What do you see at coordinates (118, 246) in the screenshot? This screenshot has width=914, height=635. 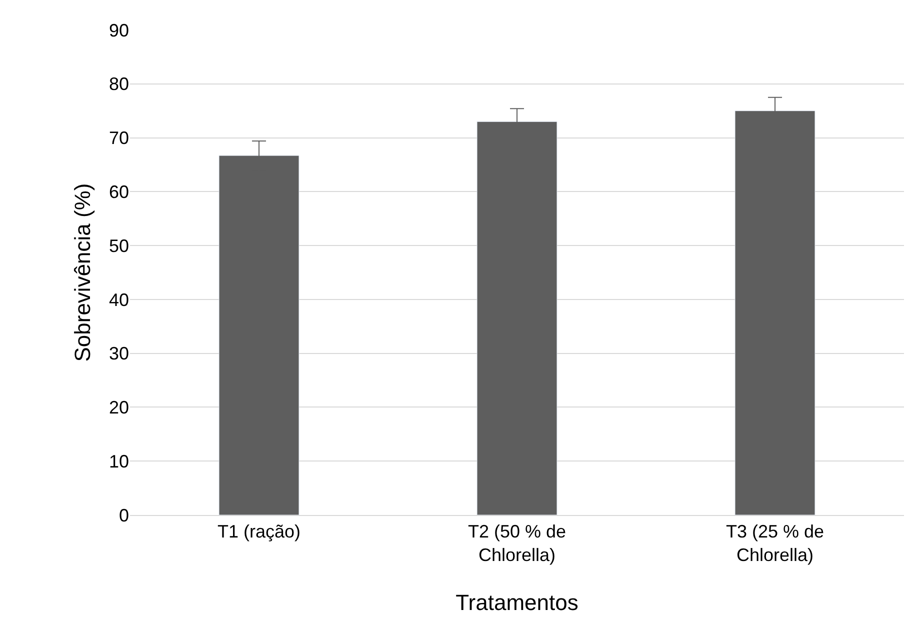 I see `y-tick-label: 50` at bounding box center [118, 246].